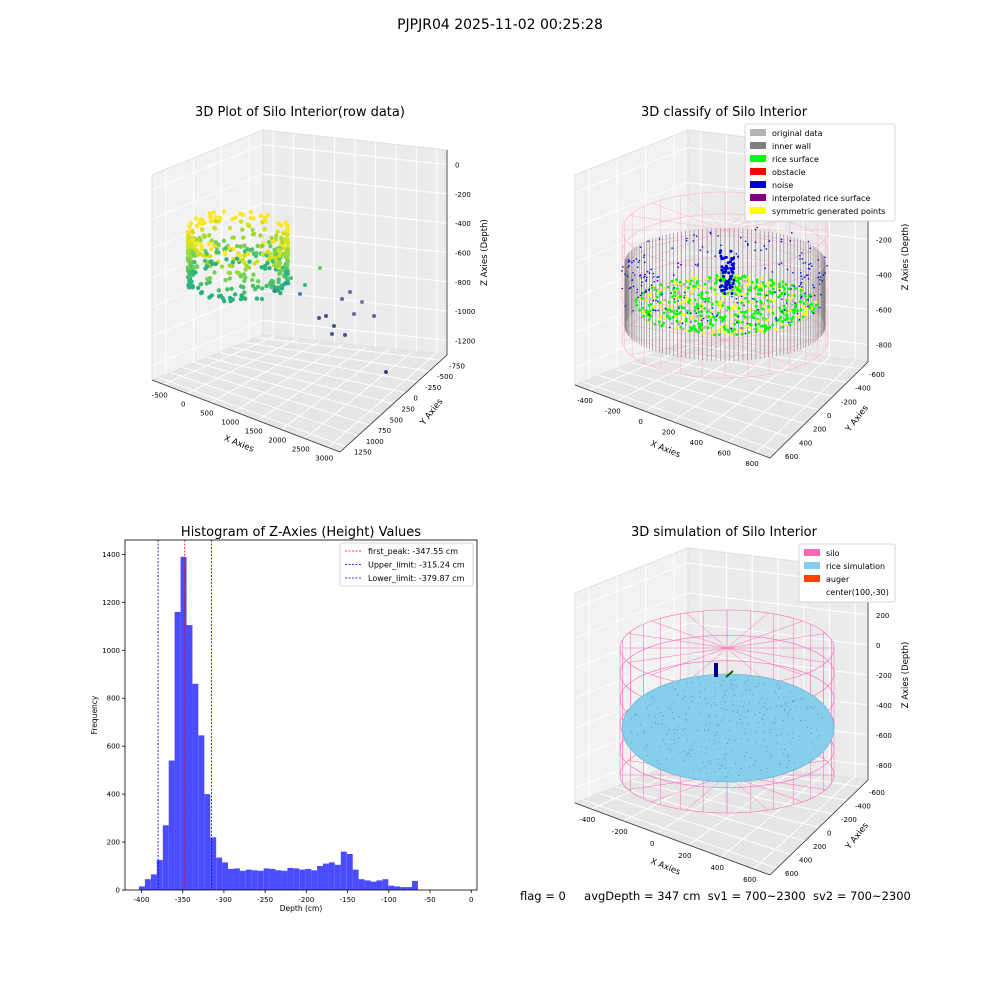 The image size is (1000, 1000). I want to click on x-tick-label: -200, so click(306, 900).